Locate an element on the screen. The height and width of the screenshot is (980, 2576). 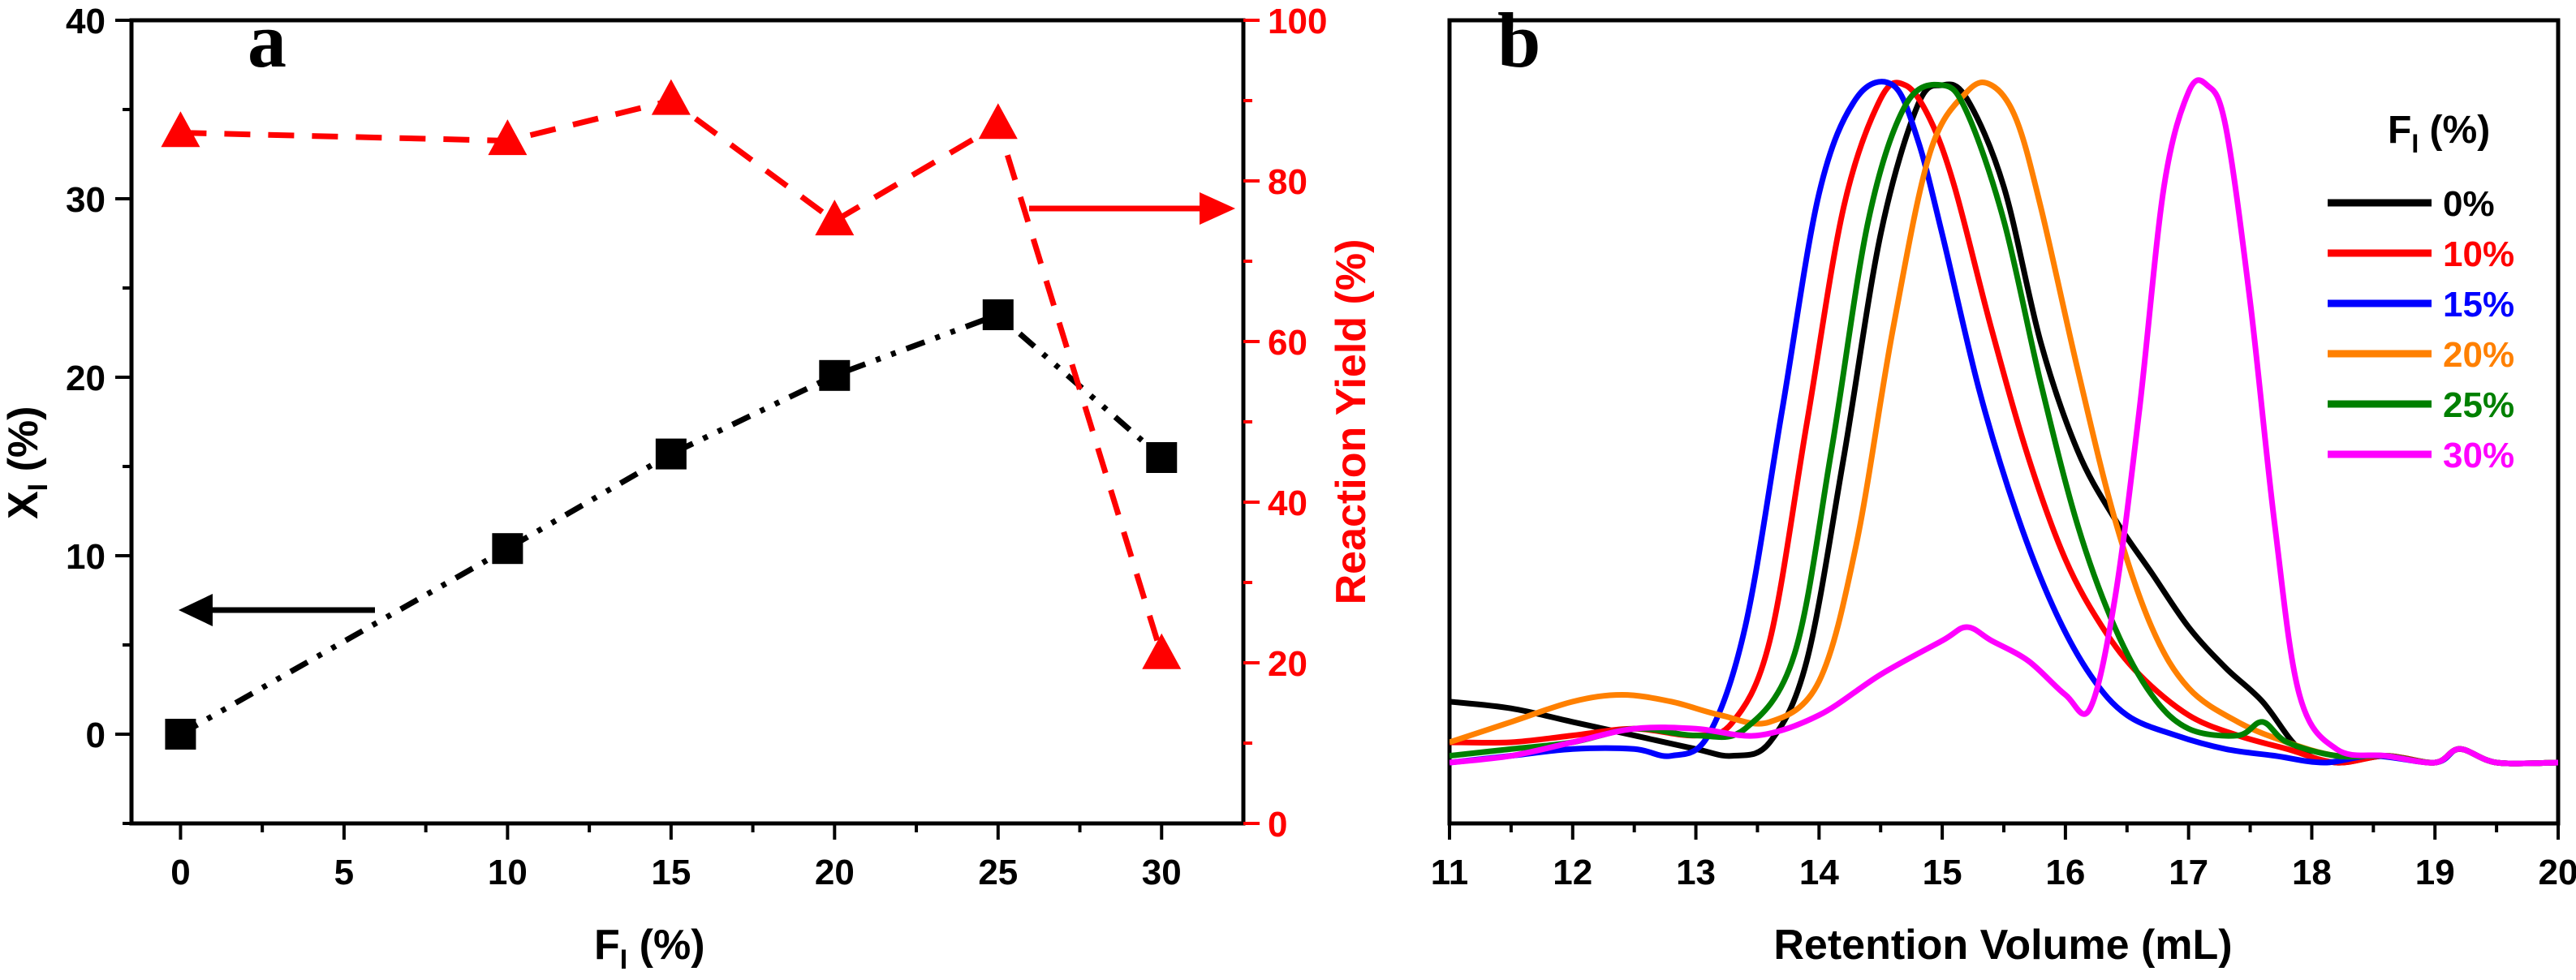
x-tick-label: 0 is located at coordinates (180, 872).